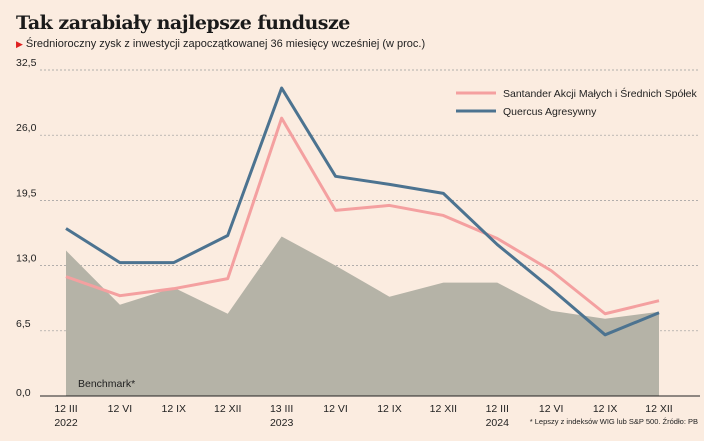  I want to click on y-tick-label: 32,5, so click(26, 63).